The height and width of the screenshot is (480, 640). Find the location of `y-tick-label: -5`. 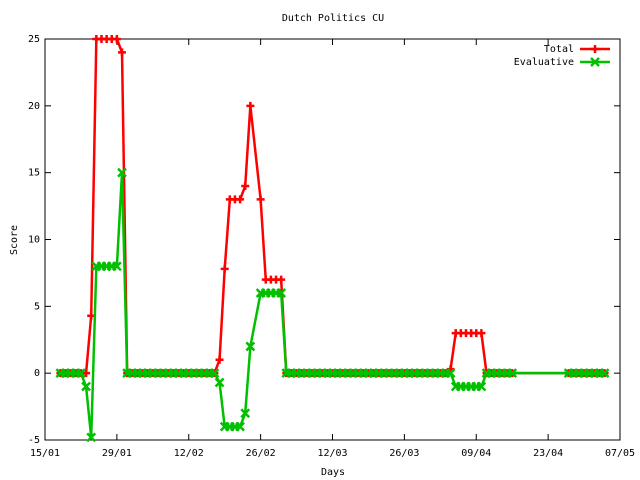

y-tick-label: -5 is located at coordinates (34, 440).